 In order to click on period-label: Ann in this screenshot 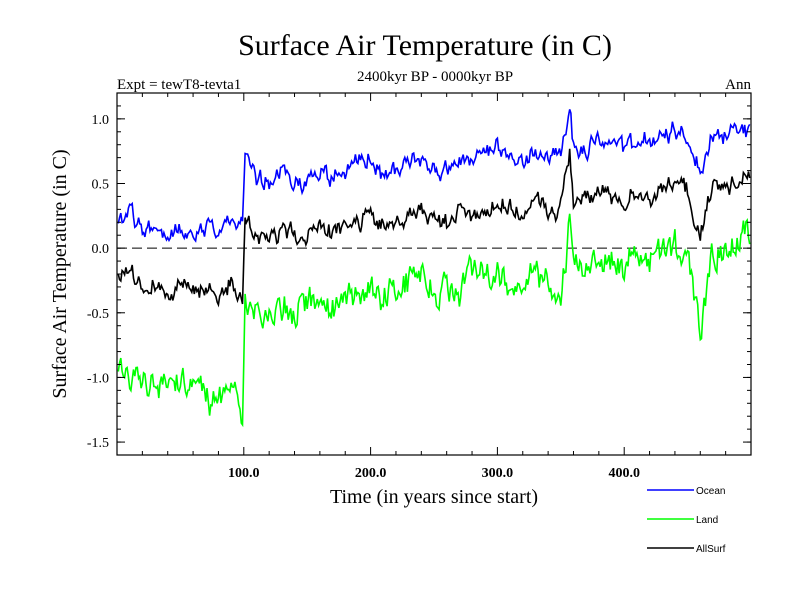, I will do `click(738, 85)`.